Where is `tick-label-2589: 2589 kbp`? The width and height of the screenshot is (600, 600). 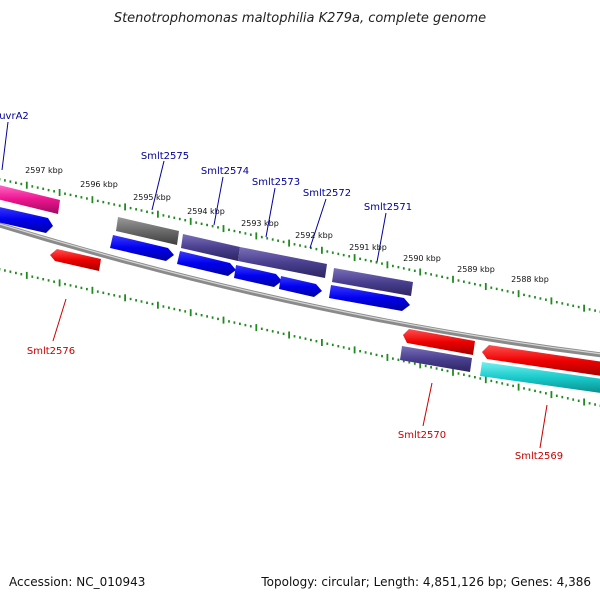 tick-label-2589: 2589 kbp is located at coordinates (476, 269).